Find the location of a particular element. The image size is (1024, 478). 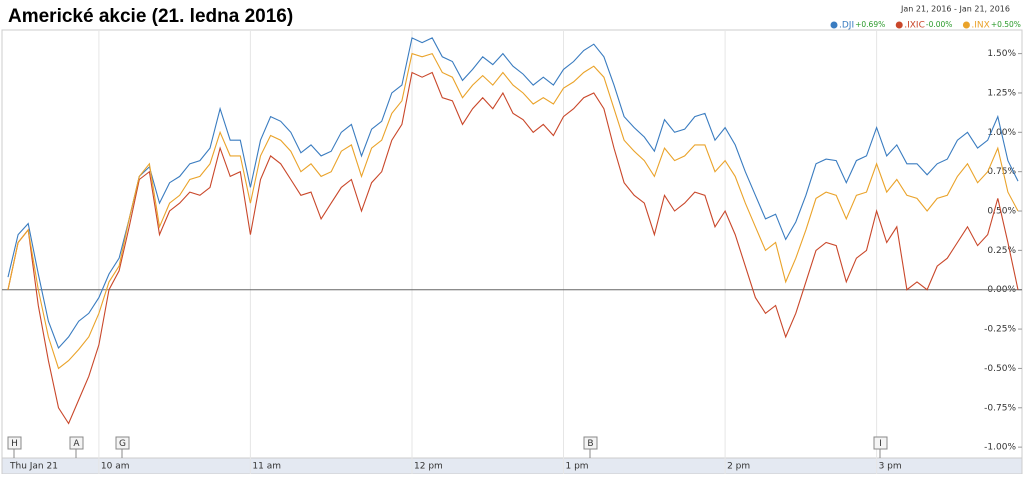

date-range: Jan 21, 2016 - Jan 21, 2016 is located at coordinates (955, 9).